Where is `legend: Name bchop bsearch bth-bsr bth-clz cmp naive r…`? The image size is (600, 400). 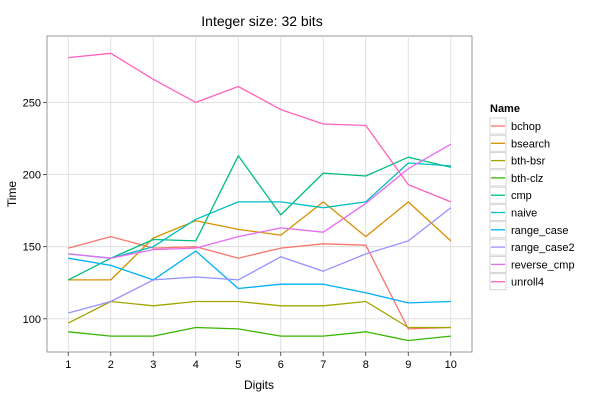 legend: Name bchop bsearch bth-bsr bth-clz cmp naive r… is located at coordinates (532, 197).